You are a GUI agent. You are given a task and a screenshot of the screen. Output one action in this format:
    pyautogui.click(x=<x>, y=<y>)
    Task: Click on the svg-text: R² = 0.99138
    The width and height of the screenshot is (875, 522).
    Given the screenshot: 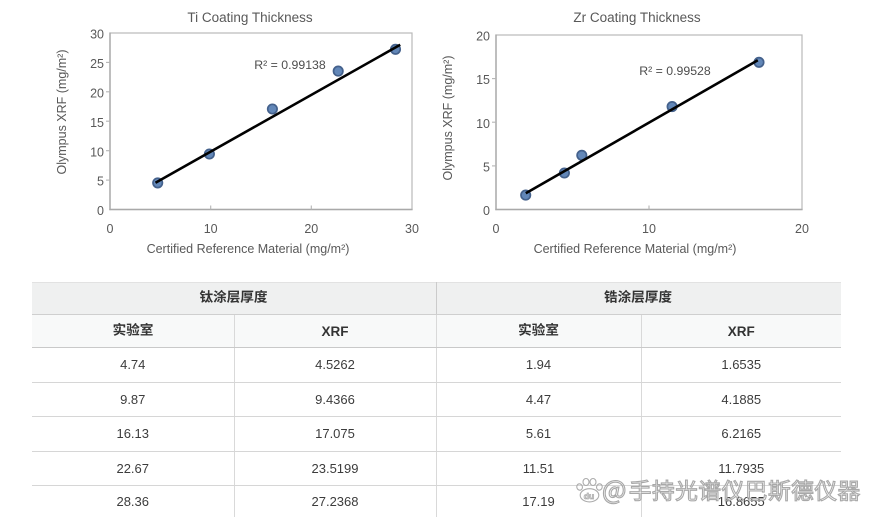 What is the action you would take?
    pyautogui.click(x=290, y=65)
    